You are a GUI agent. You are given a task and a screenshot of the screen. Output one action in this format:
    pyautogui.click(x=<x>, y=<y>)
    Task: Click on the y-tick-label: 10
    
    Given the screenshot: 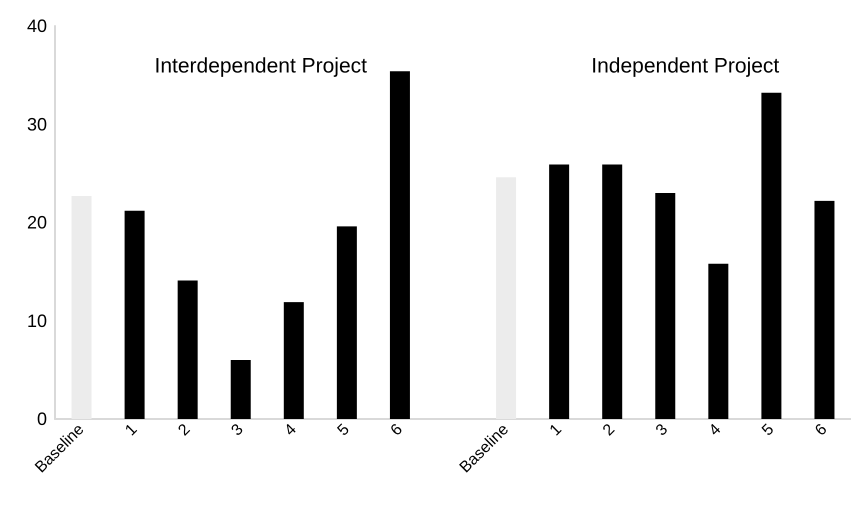 What is the action you would take?
    pyautogui.click(x=36, y=320)
    